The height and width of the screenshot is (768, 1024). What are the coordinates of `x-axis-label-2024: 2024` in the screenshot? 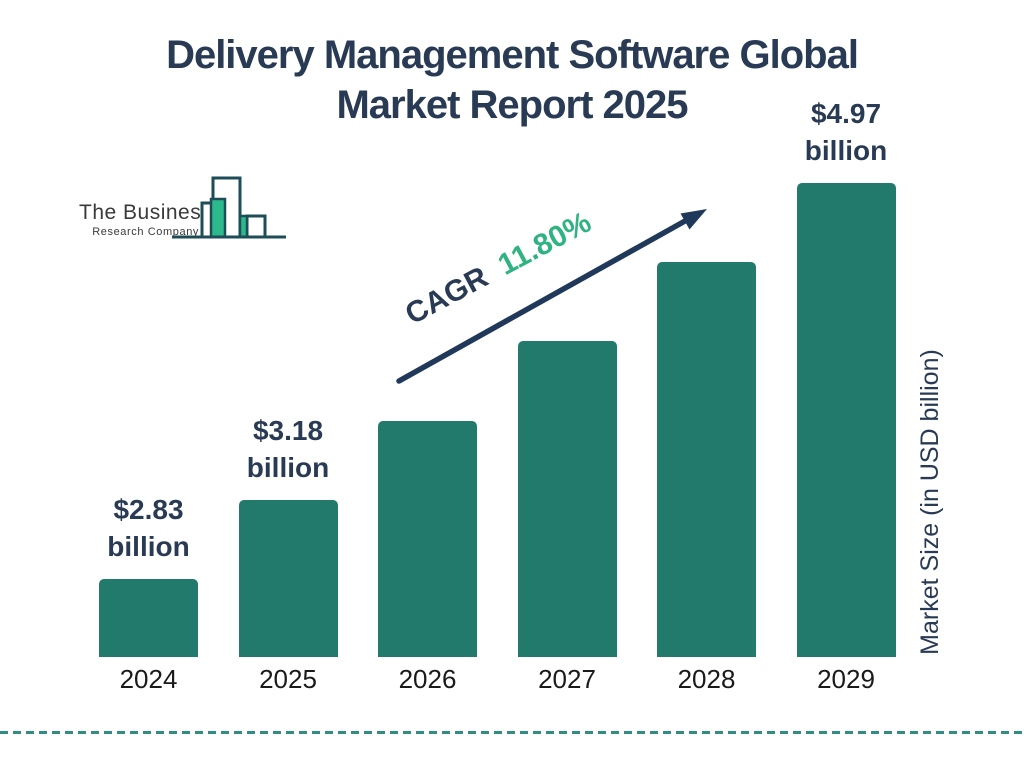 It's located at (148, 679).